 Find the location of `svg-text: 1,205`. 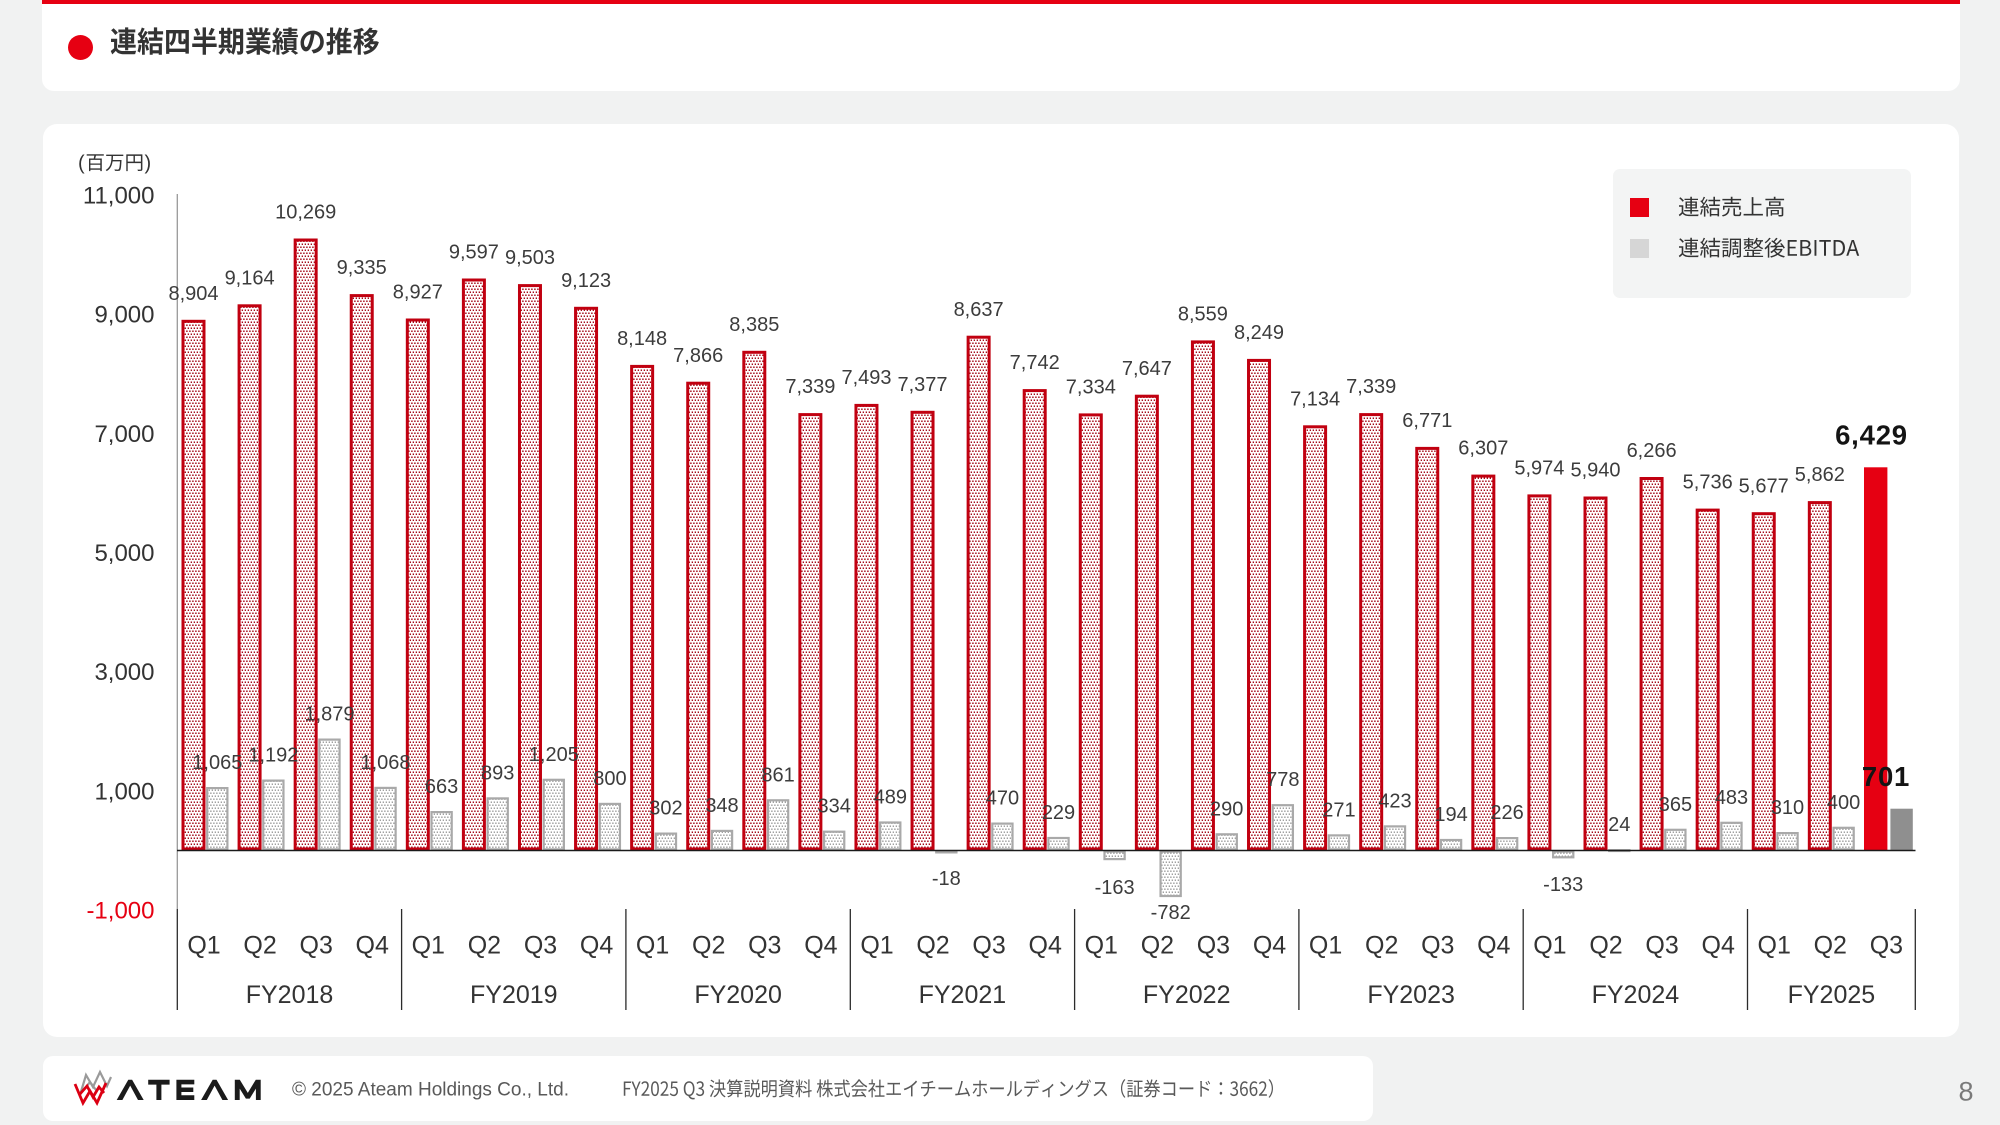

svg-text: 1,205 is located at coordinates (554, 755).